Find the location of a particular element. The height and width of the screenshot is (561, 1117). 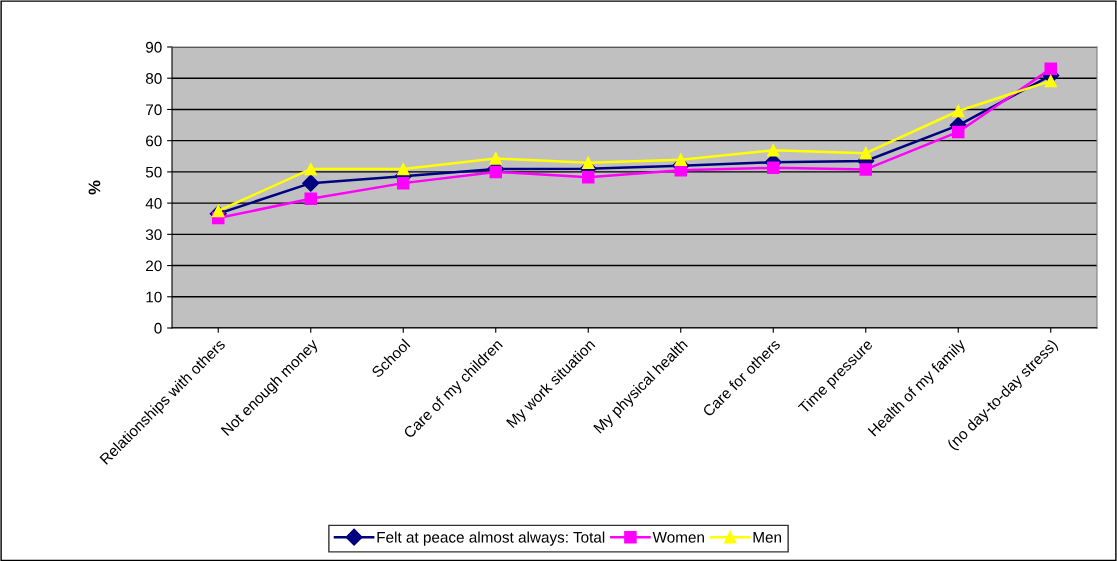

y-tick-label: 30 is located at coordinates (153, 235).